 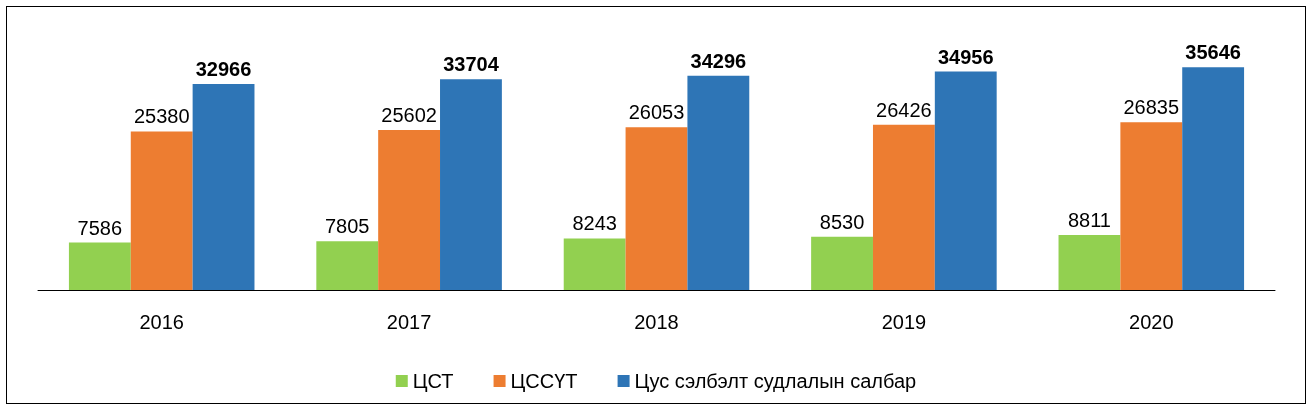 What do you see at coordinates (656, 322) in the screenshot?
I see `x-tick-label: 2018` at bounding box center [656, 322].